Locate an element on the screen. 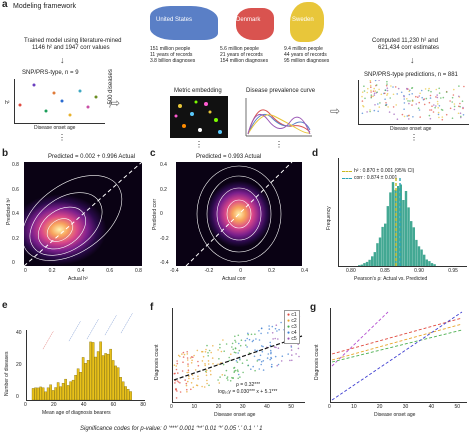  dk-stat-diagnoses: 154 million diagnoses is located at coordinates (244, 61).